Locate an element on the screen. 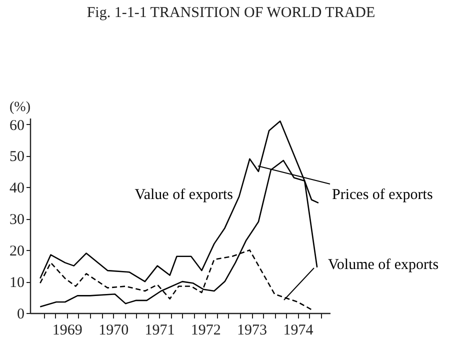 This screenshot has width=463, height=346. y-tick-label: 50 is located at coordinates (17, 157).